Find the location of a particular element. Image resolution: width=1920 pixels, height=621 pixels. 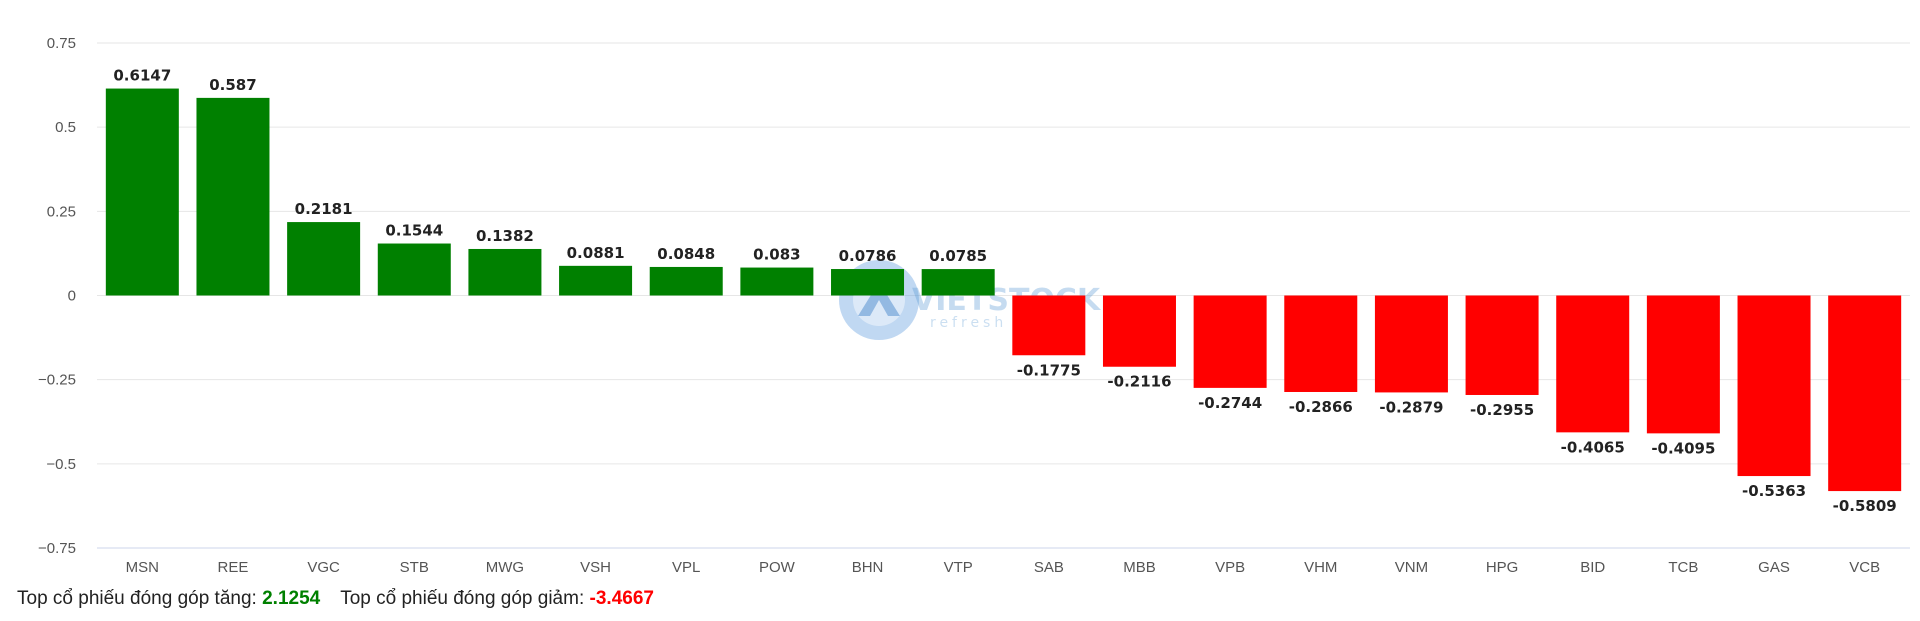

bar-vpl is located at coordinates (686, 281).